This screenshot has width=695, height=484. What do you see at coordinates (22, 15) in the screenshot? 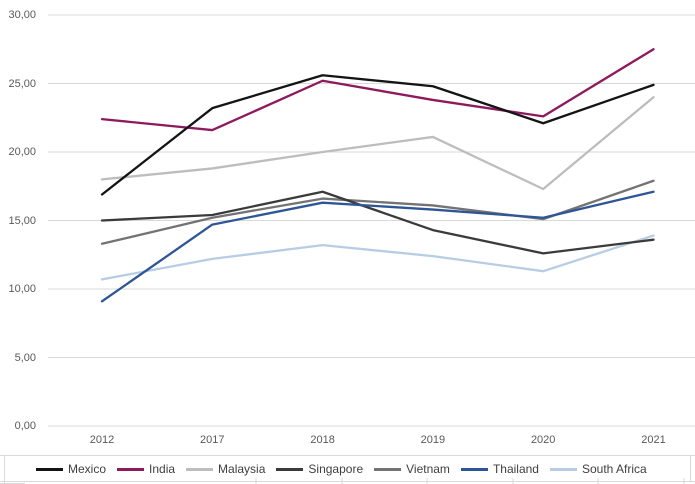
I see `y-tick-label: 30,00` at bounding box center [22, 15].